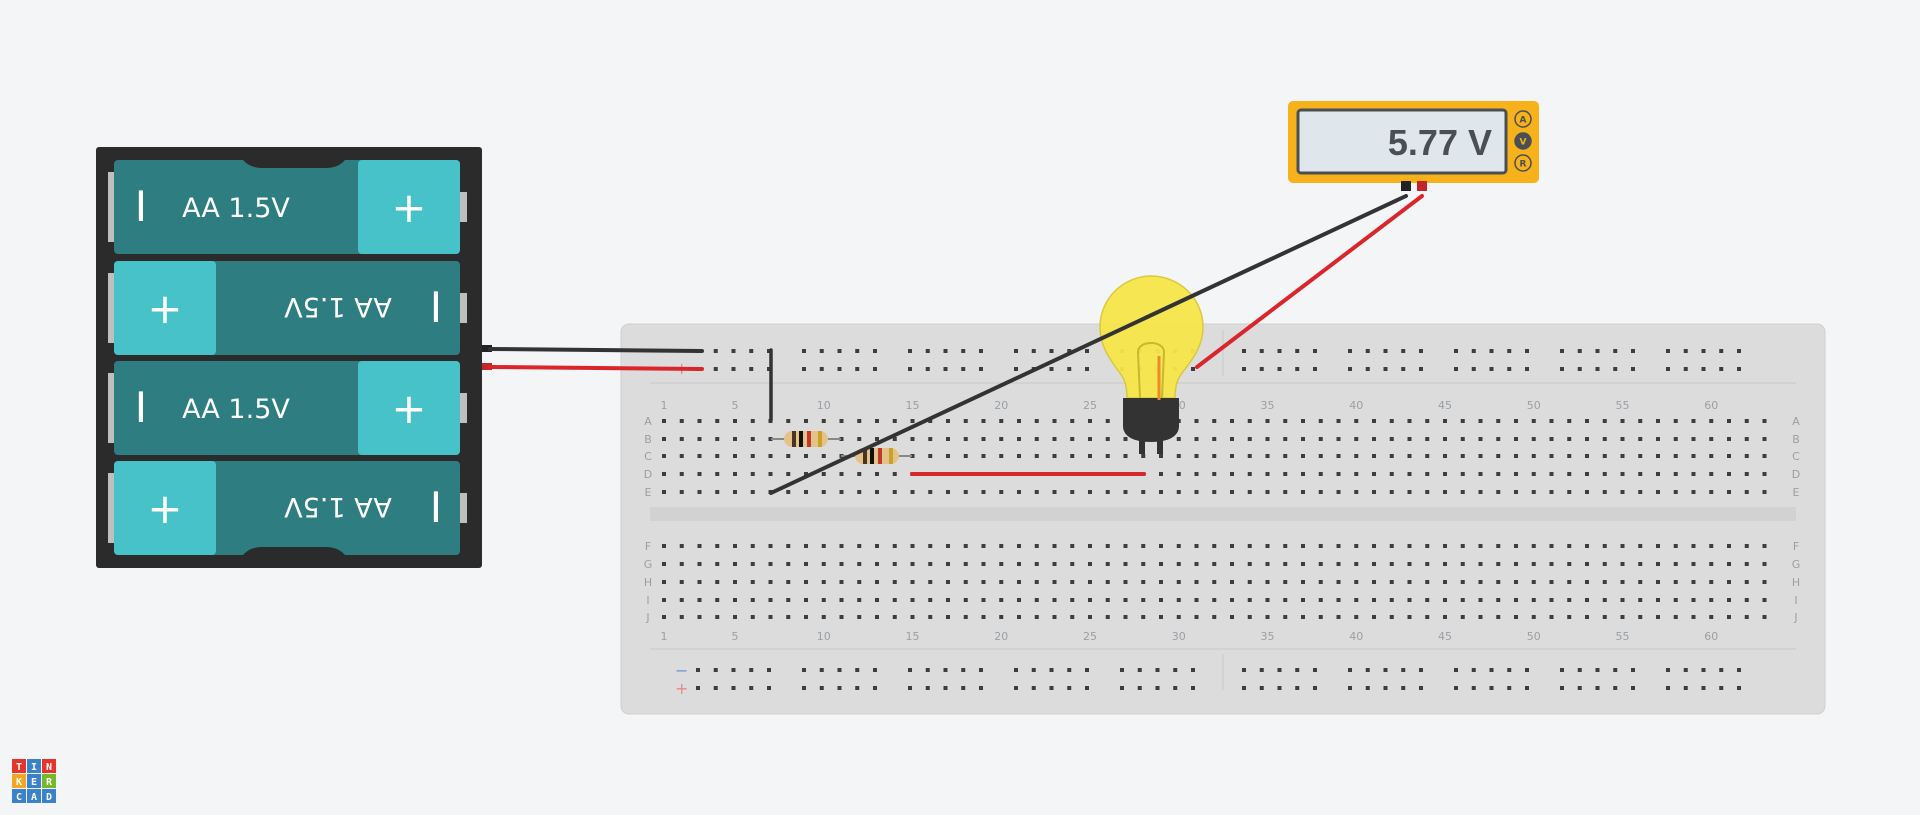 This screenshot has width=1920, height=815. I want to click on svg-text: E, so click(34, 782).